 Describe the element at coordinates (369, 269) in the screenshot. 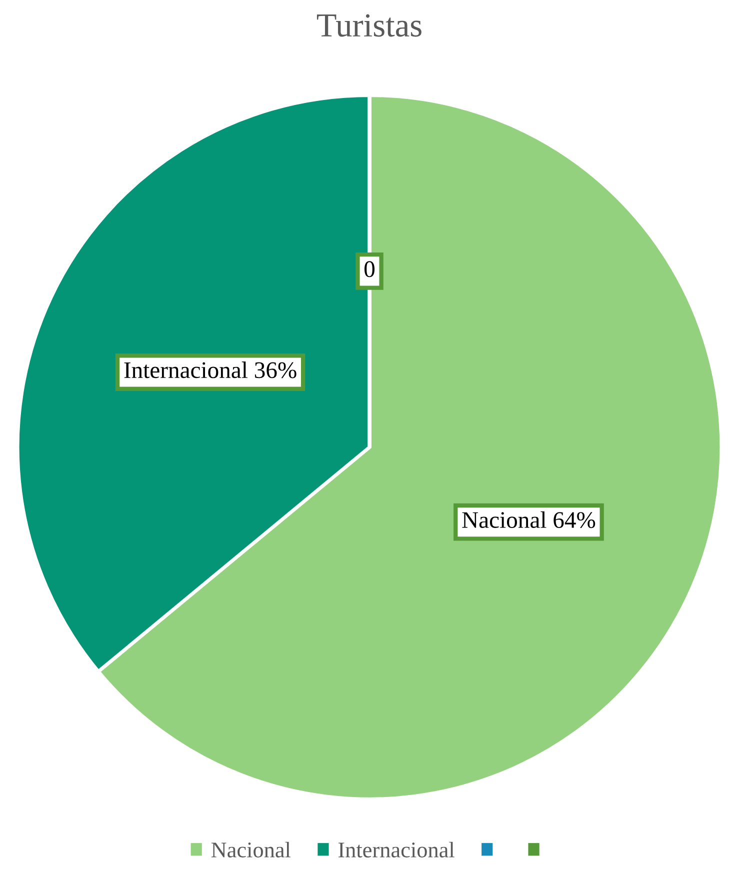

I see `text: 0` at that location.